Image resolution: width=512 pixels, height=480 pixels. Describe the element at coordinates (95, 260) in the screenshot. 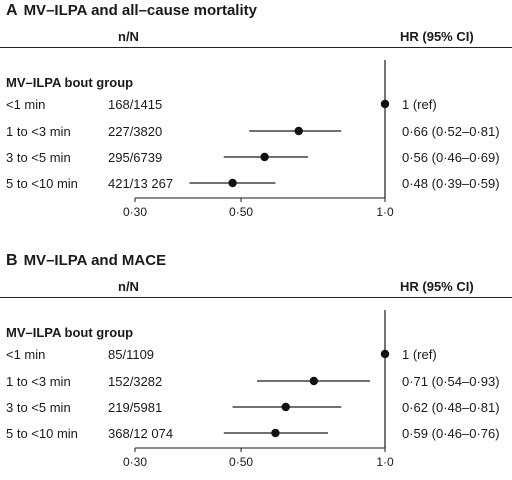

I see `panel-title-text: MV–ILPA and MACE` at that location.